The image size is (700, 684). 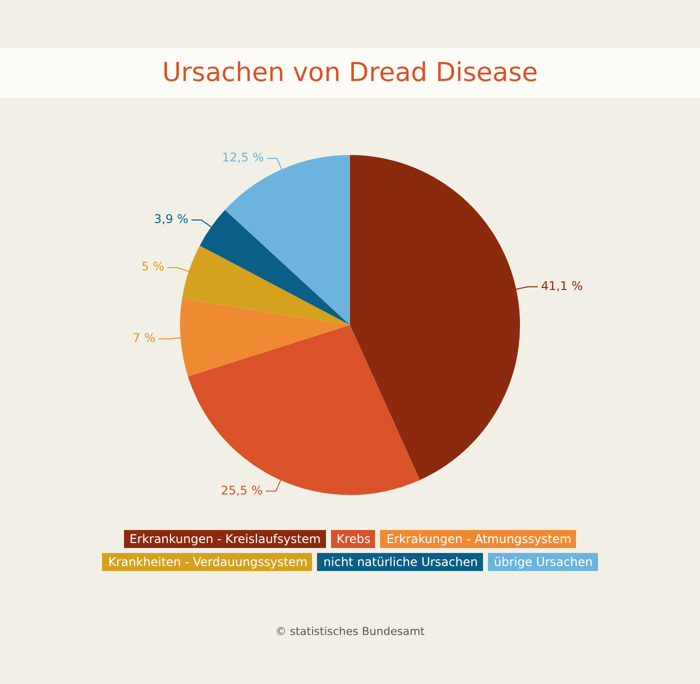 I want to click on legend-label: Erkrakungen - Atmungssystem, so click(x=481, y=539).